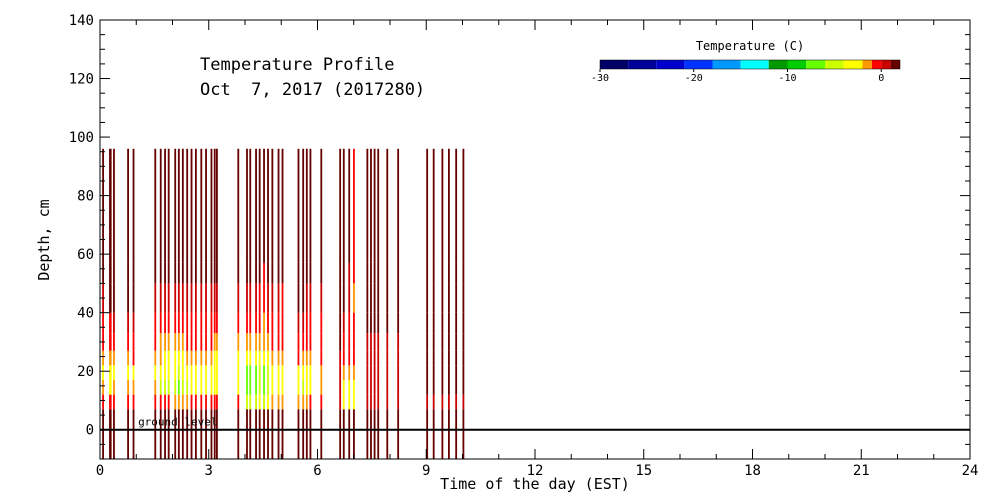 The width and height of the screenshot is (1000, 500). What do you see at coordinates (787, 78) in the screenshot?
I see `colorbar-tick-label: -10` at bounding box center [787, 78].